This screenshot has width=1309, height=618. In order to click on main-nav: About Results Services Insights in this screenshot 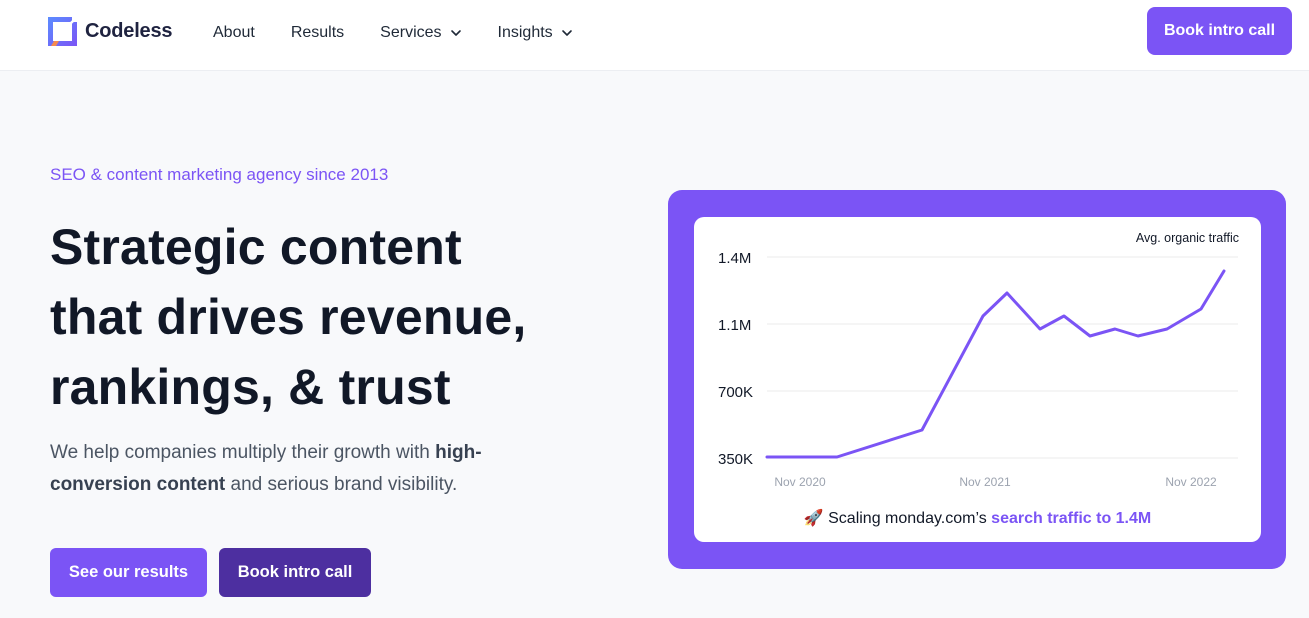, I will do `click(411, 33)`.